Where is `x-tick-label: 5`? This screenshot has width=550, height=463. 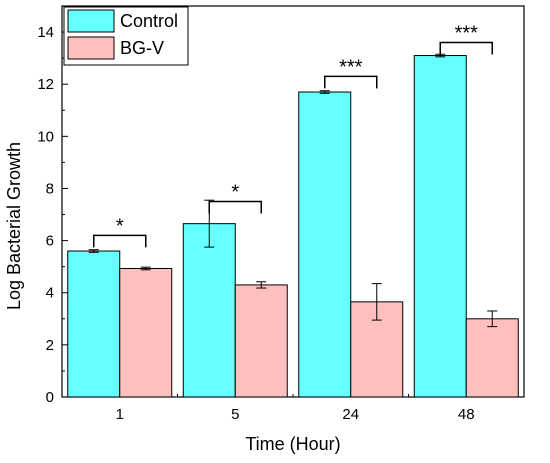
x-tick-label: 5 is located at coordinates (235, 414).